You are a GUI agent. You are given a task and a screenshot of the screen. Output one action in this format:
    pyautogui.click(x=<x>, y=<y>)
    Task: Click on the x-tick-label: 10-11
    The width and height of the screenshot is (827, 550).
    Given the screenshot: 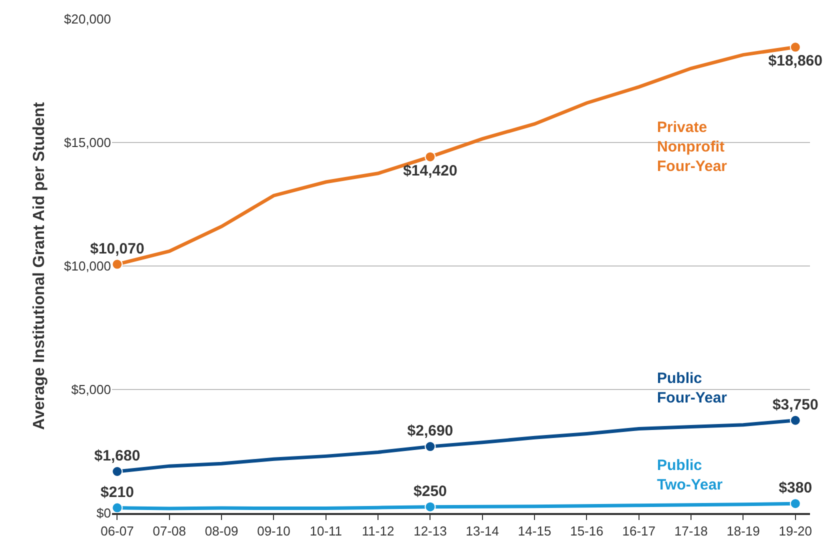 What is the action you would take?
    pyautogui.click(x=326, y=530)
    